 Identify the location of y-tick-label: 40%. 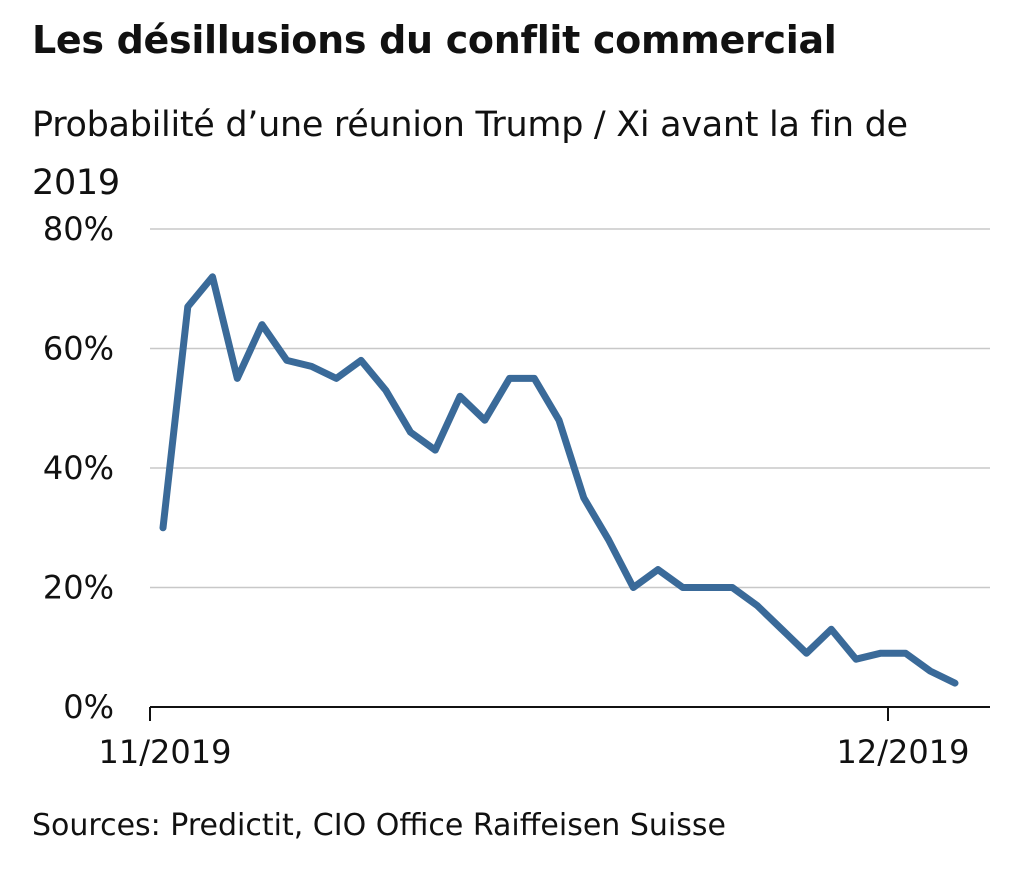
(78, 468).